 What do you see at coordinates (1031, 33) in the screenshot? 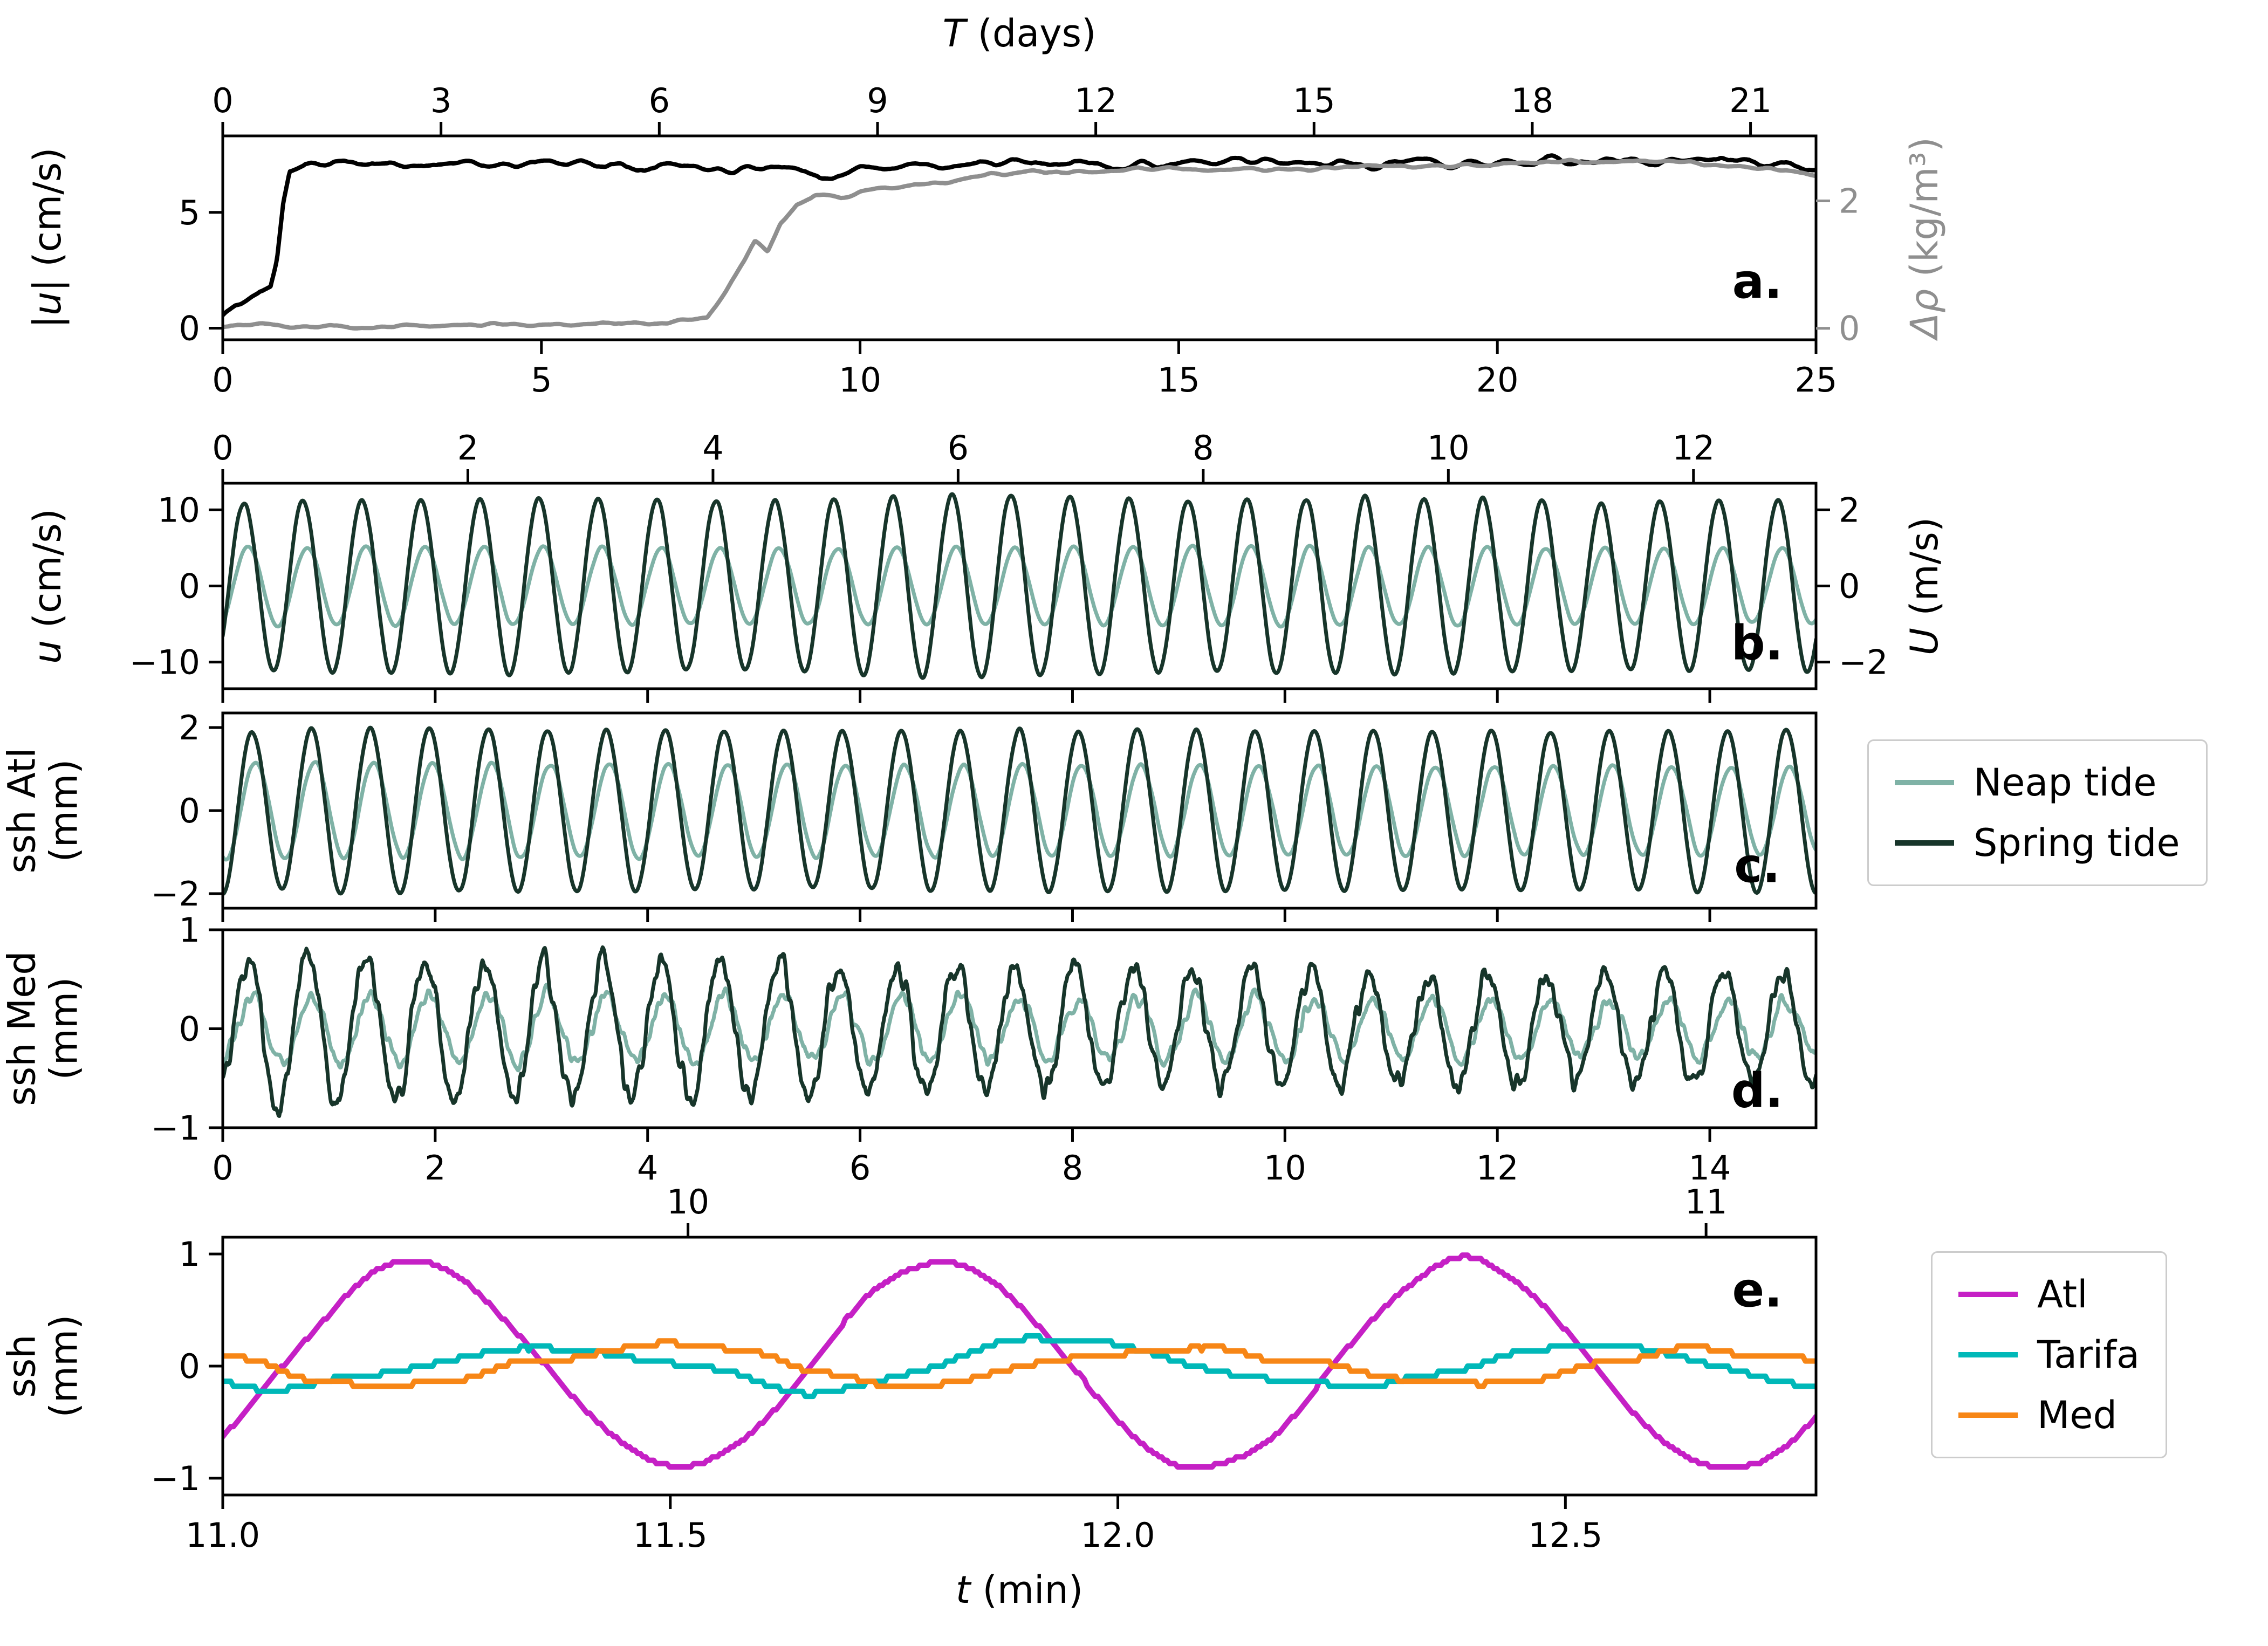
I see `axis-label-unit: (days)` at bounding box center [1031, 33].